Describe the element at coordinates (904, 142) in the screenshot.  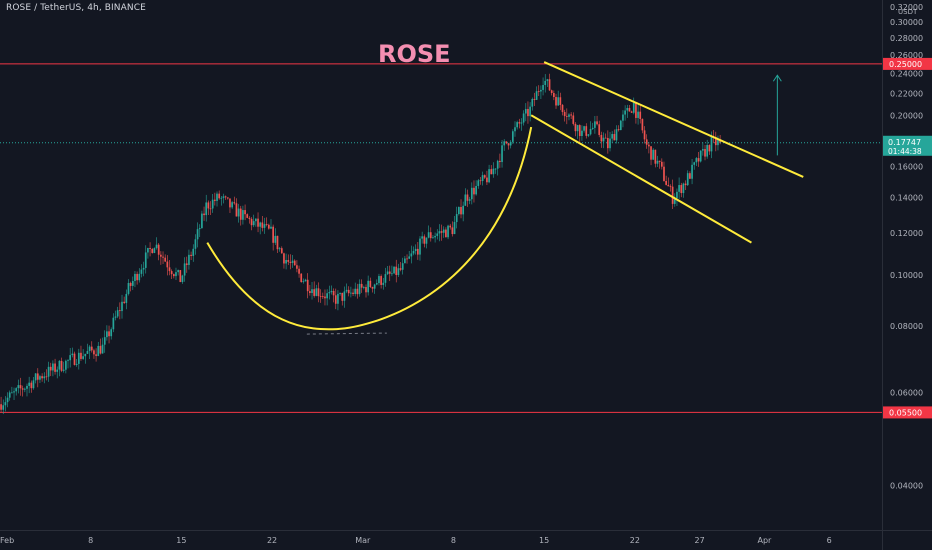
I see `current-price-label: 0.17747` at that location.